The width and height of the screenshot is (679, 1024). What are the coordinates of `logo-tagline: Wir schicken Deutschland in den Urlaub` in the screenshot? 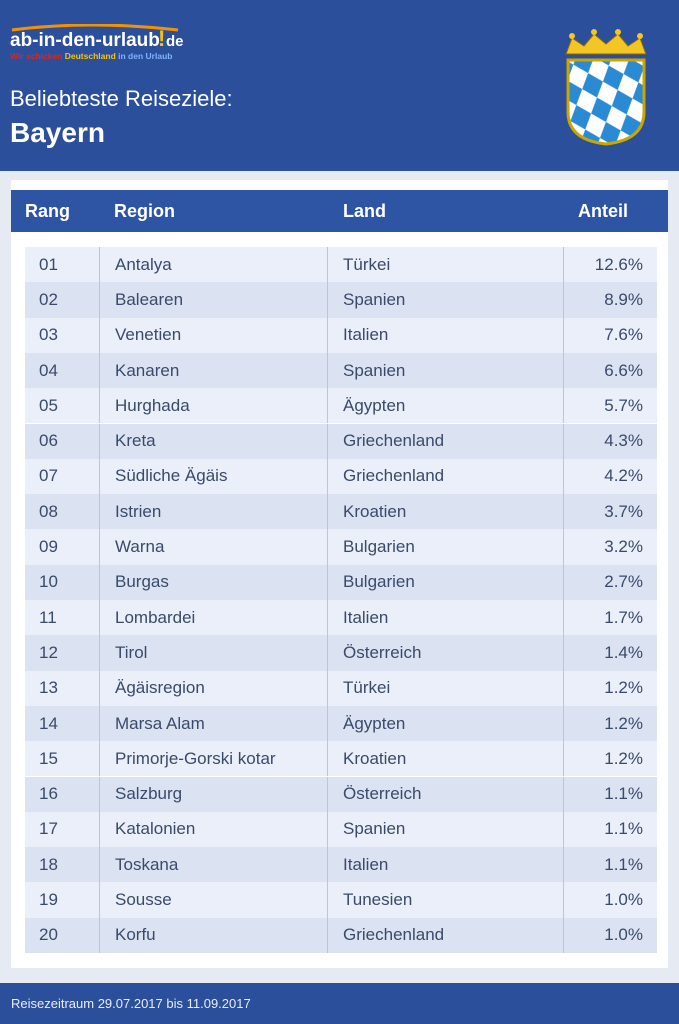 It's located at (91, 56).